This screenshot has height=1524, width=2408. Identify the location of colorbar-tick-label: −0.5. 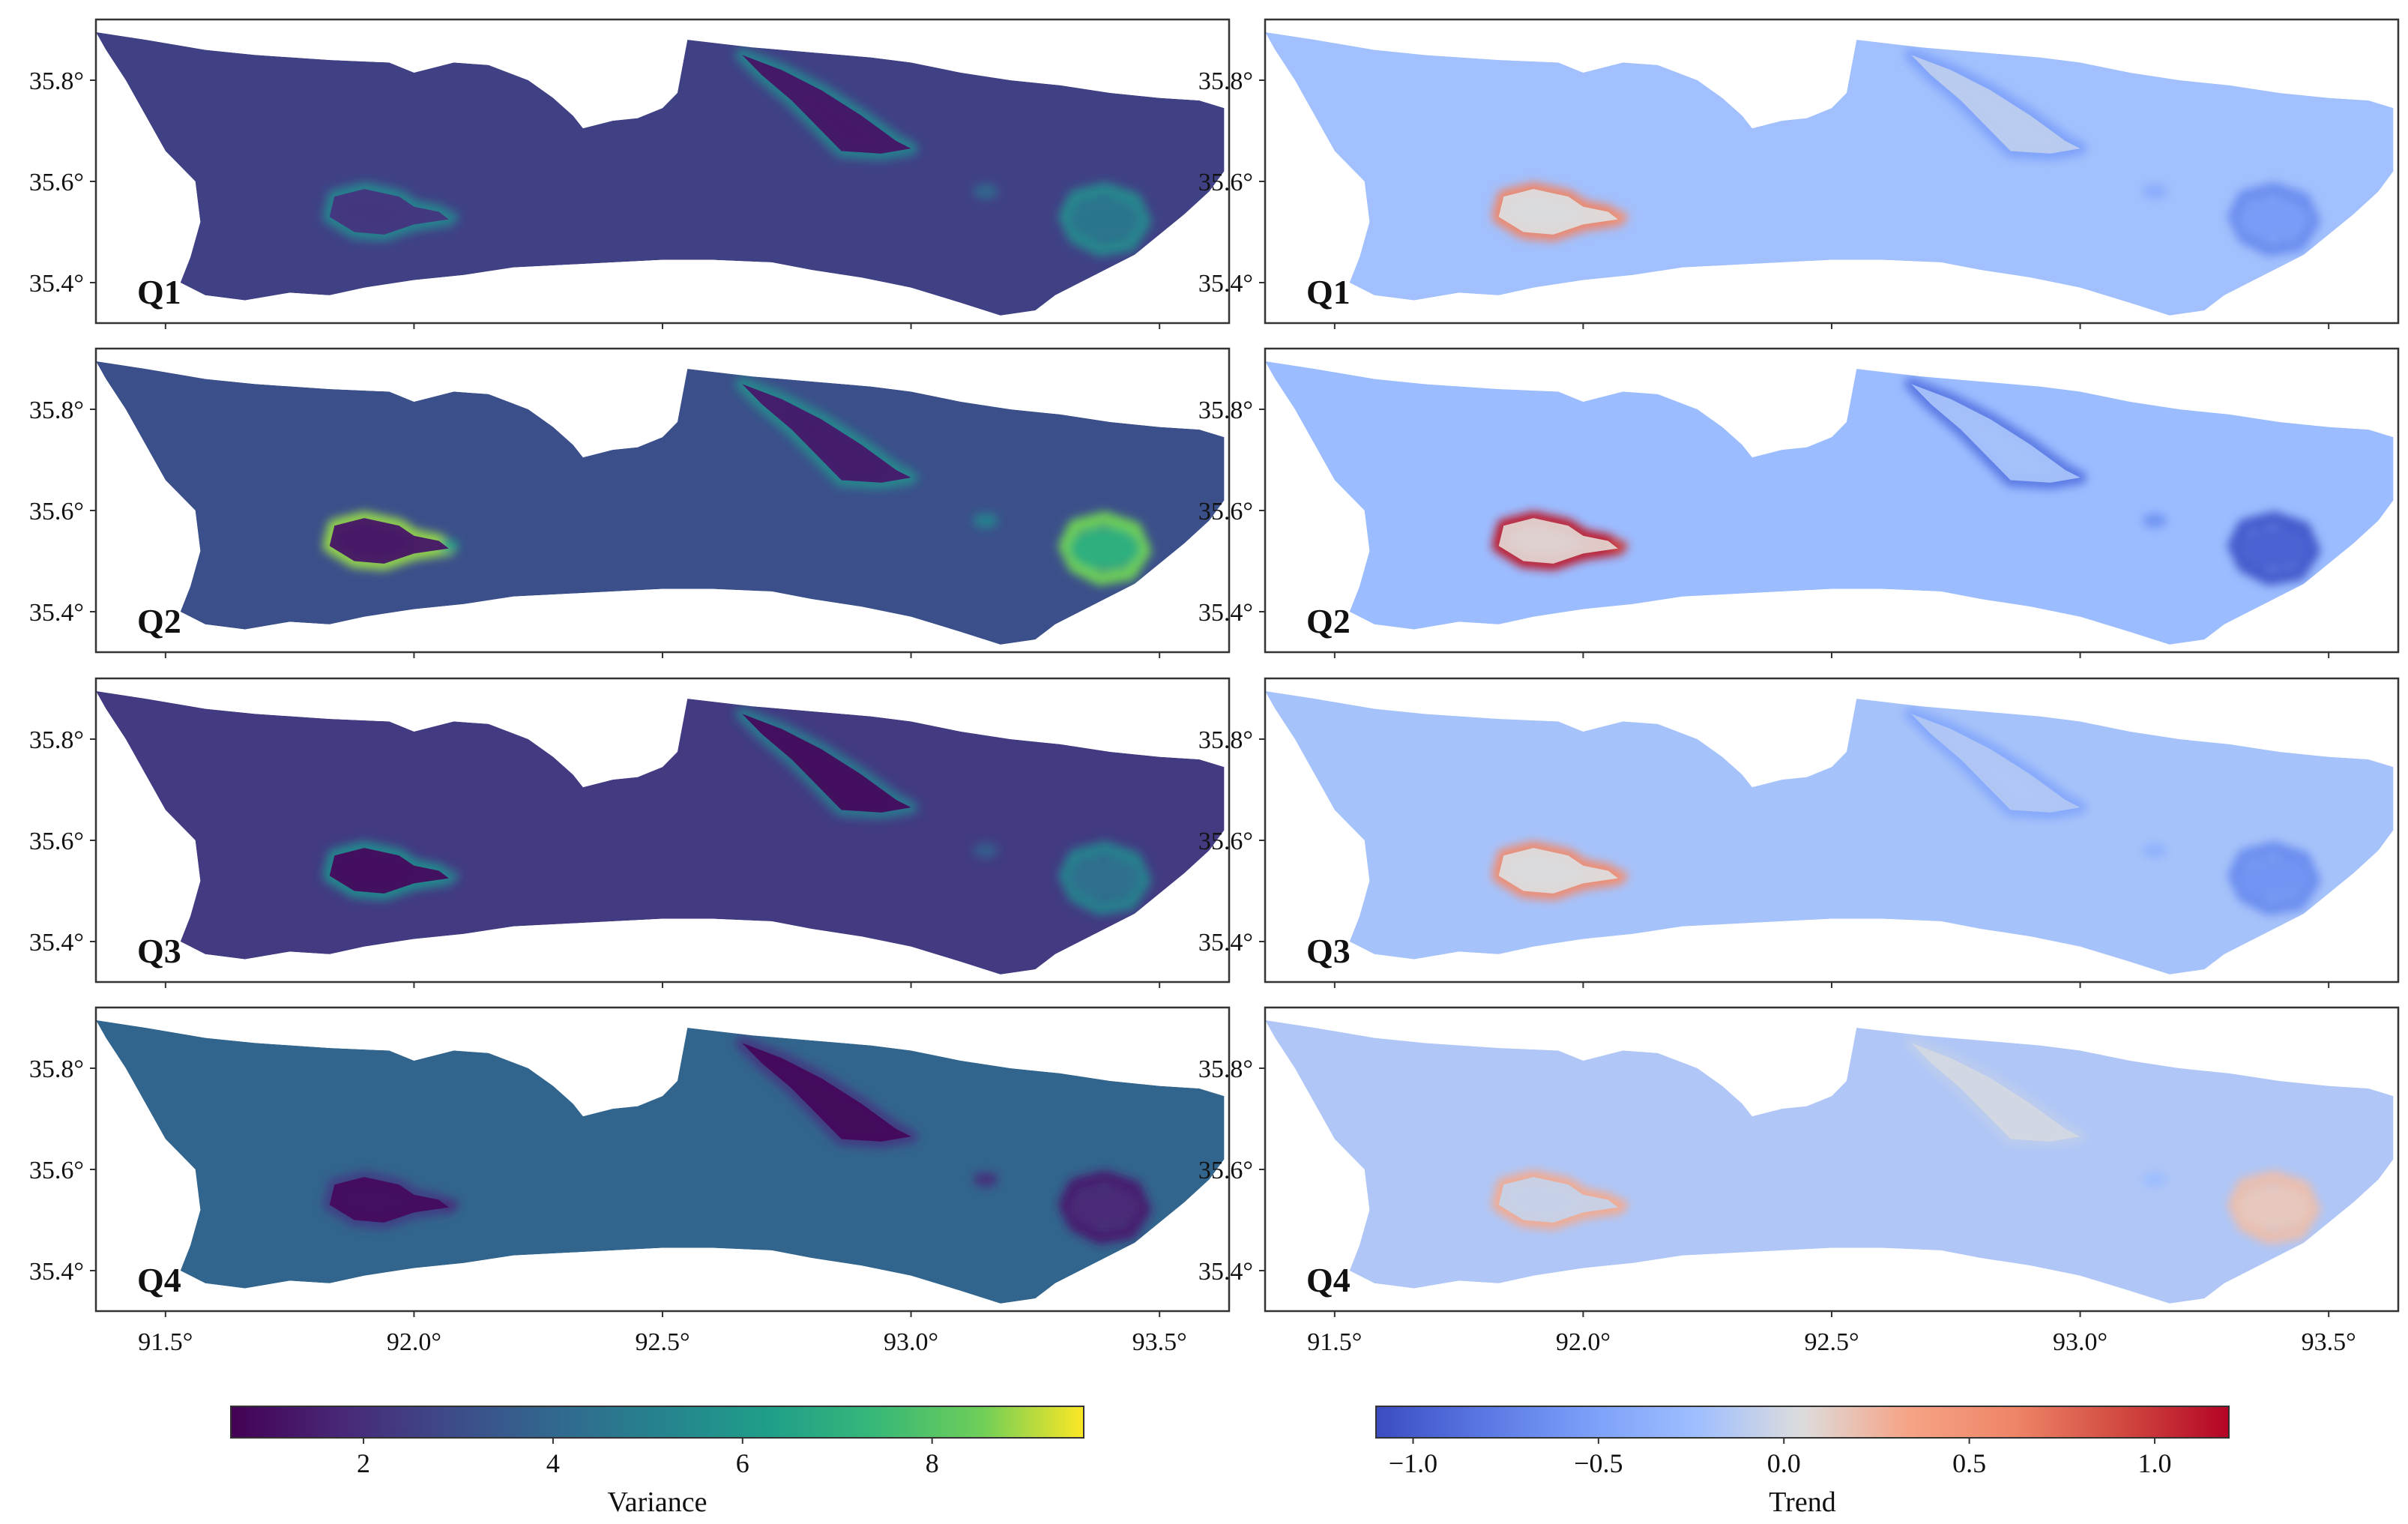
(1598, 1463).